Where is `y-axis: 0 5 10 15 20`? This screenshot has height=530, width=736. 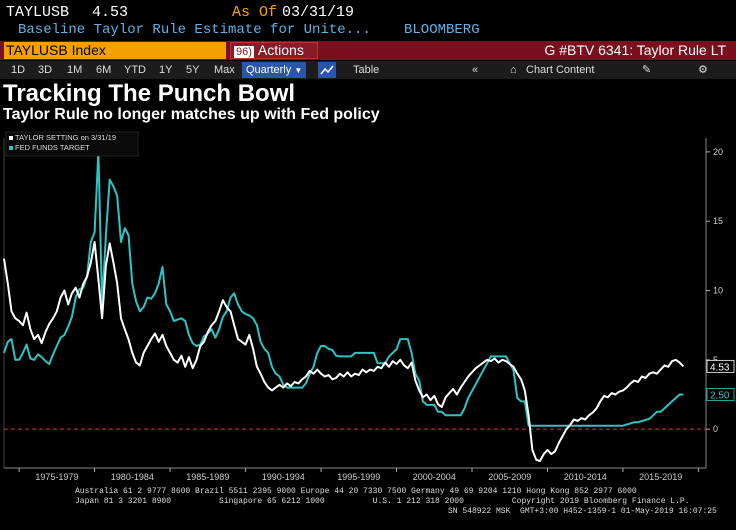
y-axis: 0 5 10 15 20 is located at coordinates (714, 290).